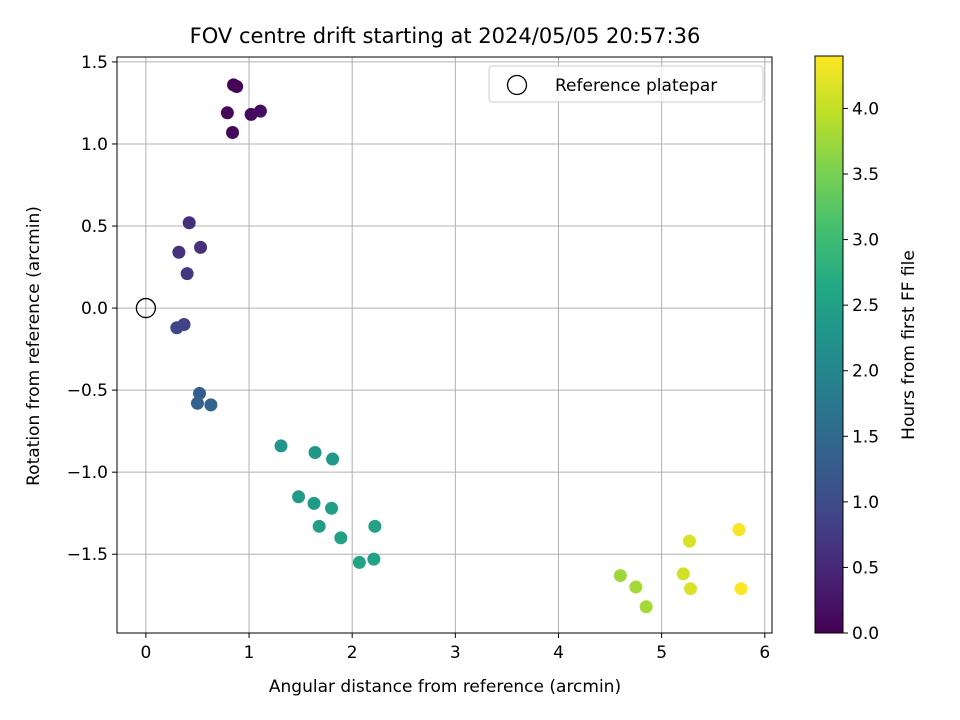 The height and width of the screenshot is (720, 960). Describe the element at coordinates (249, 653) in the screenshot. I see `x-tick-label: 1` at that location.